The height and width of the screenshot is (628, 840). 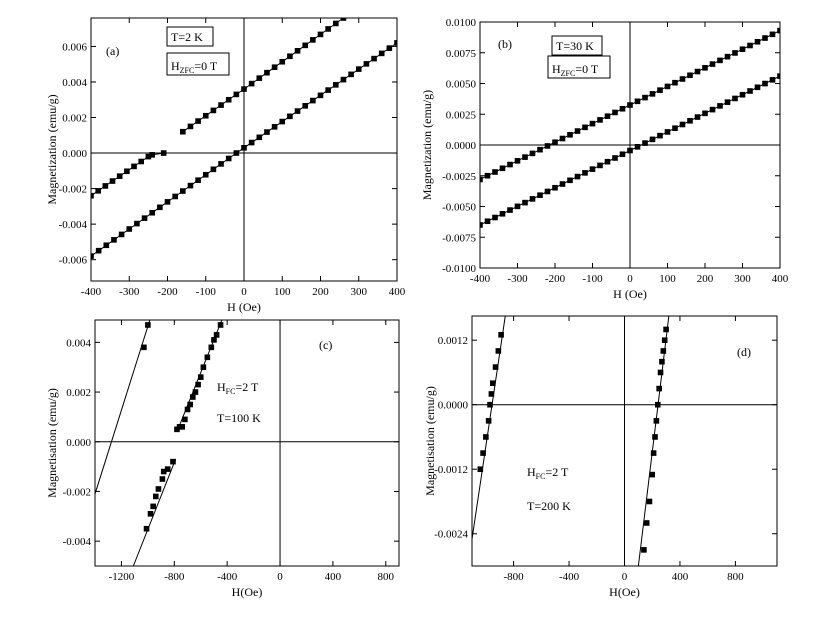 I want to click on annotation: T=200 K, so click(x=549, y=506).